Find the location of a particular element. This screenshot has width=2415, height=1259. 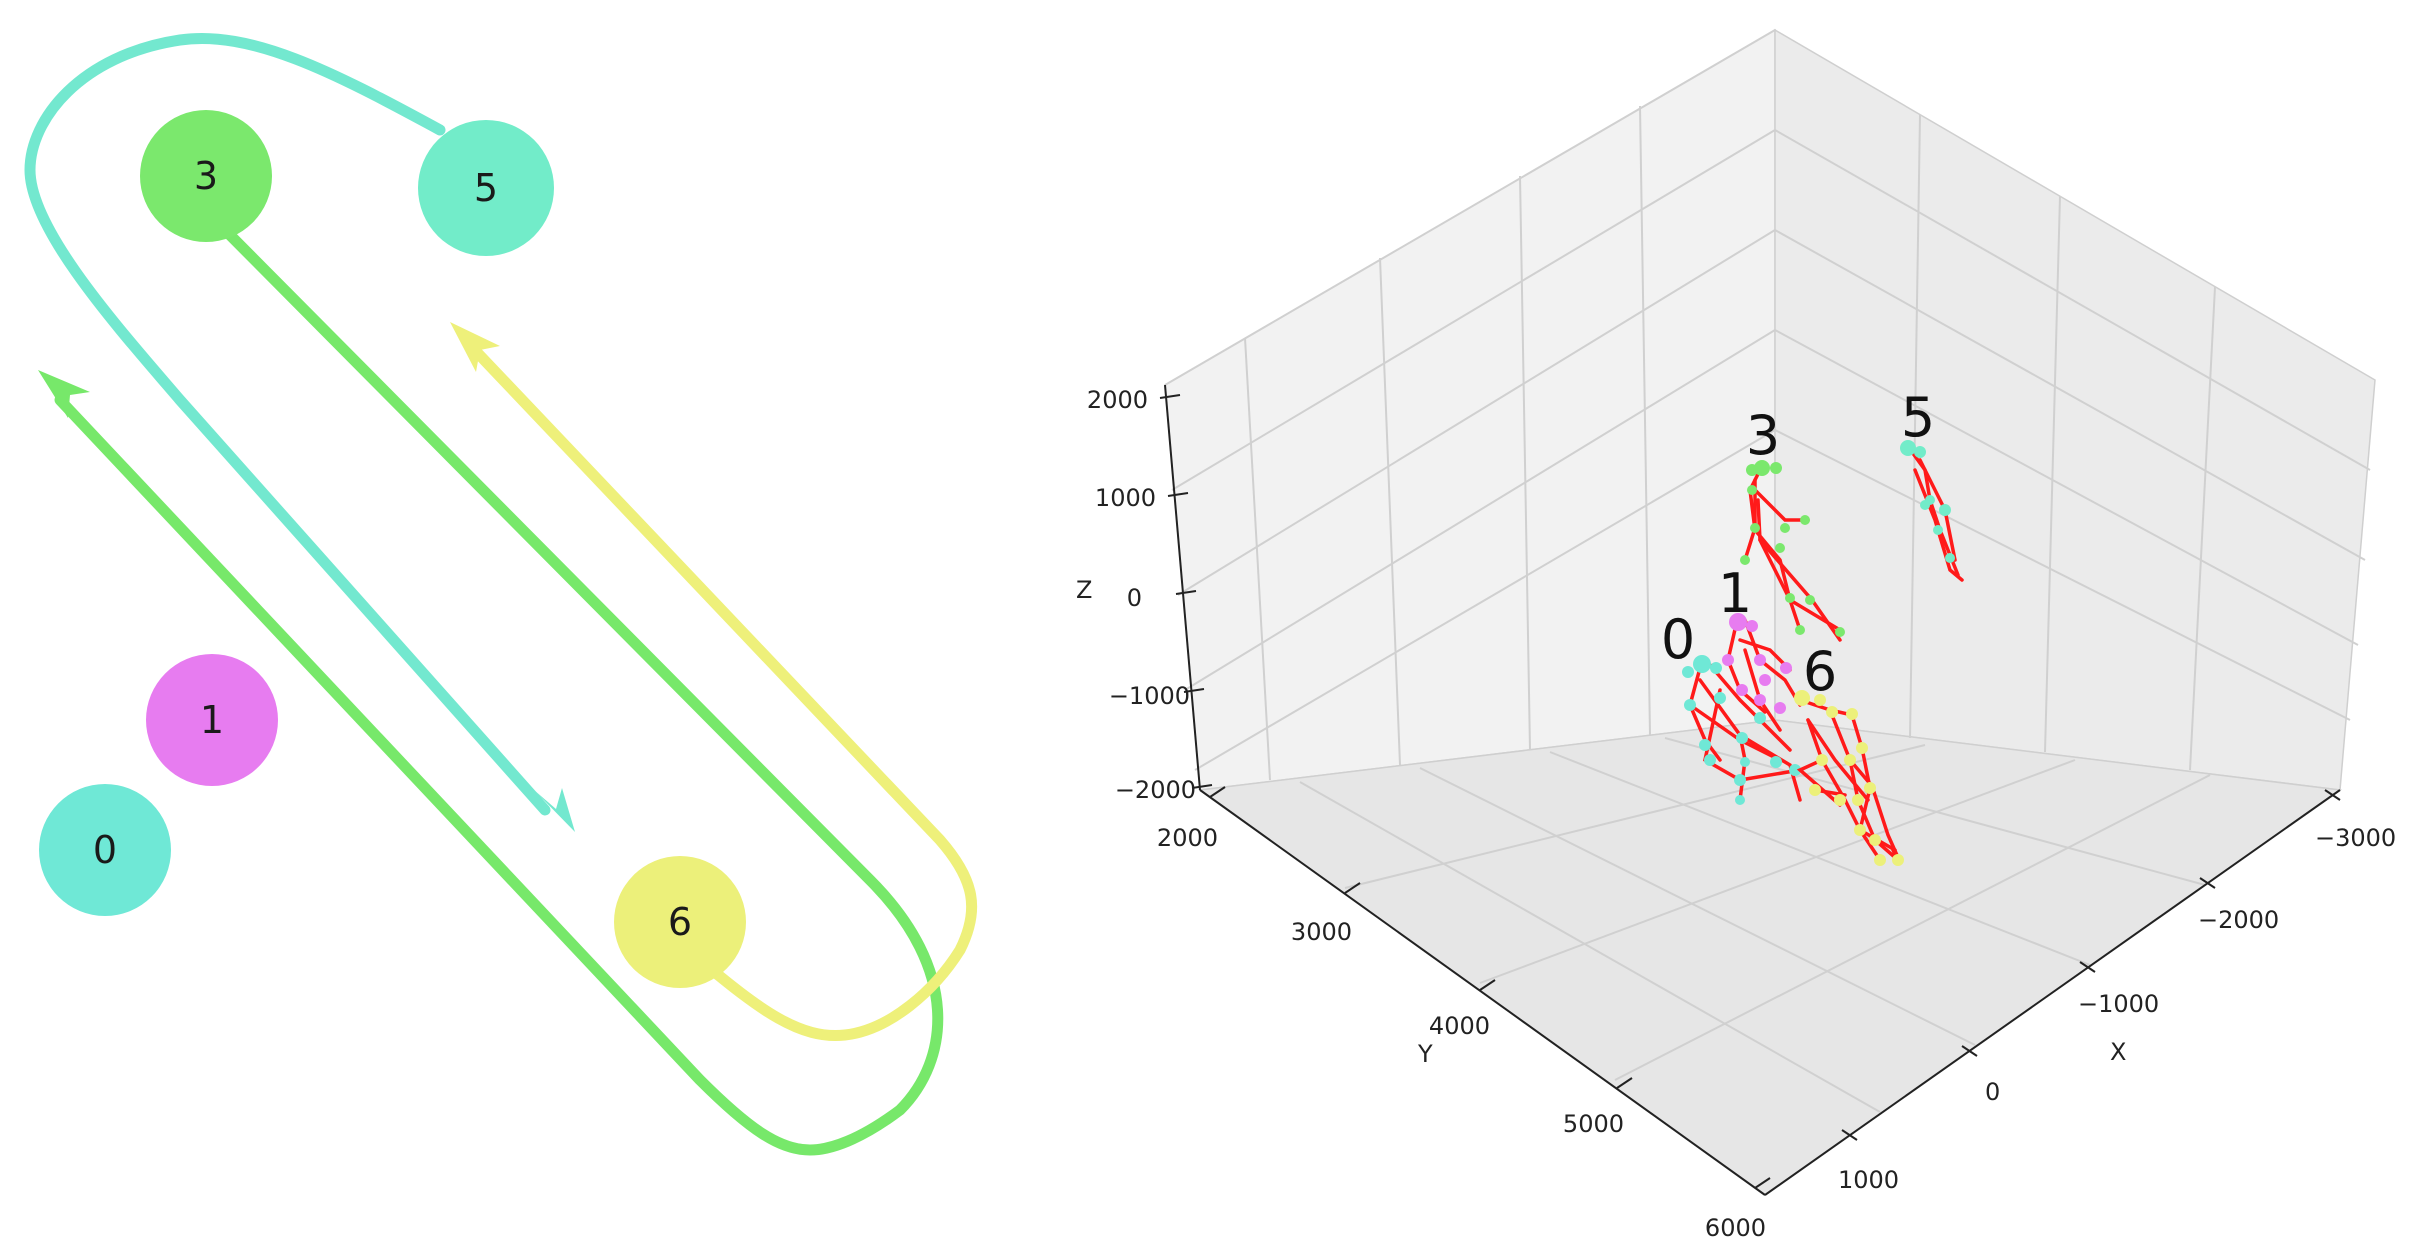

path-teal is located at coordinates (287, 424).